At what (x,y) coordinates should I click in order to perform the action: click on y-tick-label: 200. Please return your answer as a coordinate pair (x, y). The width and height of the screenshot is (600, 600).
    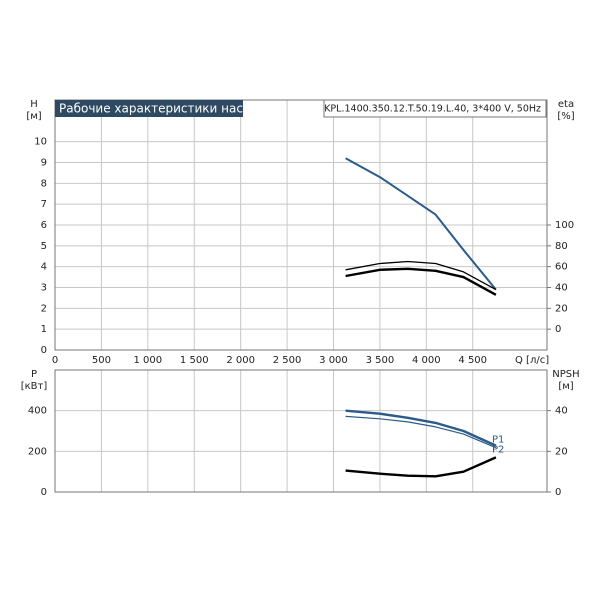
    Looking at the image, I should click on (37, 451).